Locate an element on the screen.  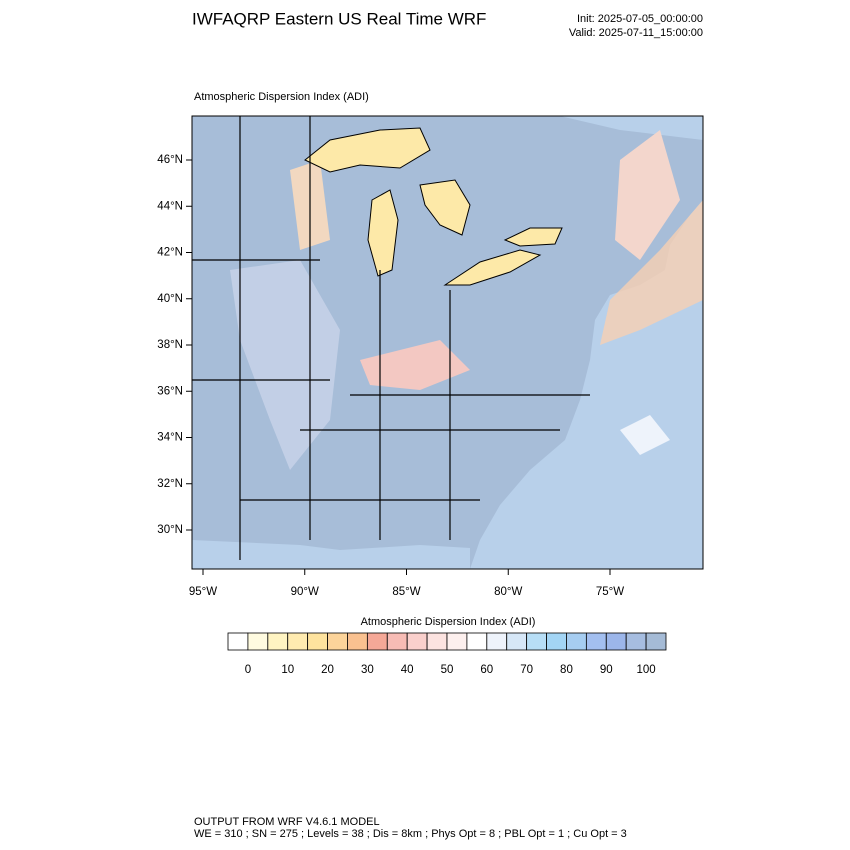
lat-label: 38°N is located at coordinates (170, 345).